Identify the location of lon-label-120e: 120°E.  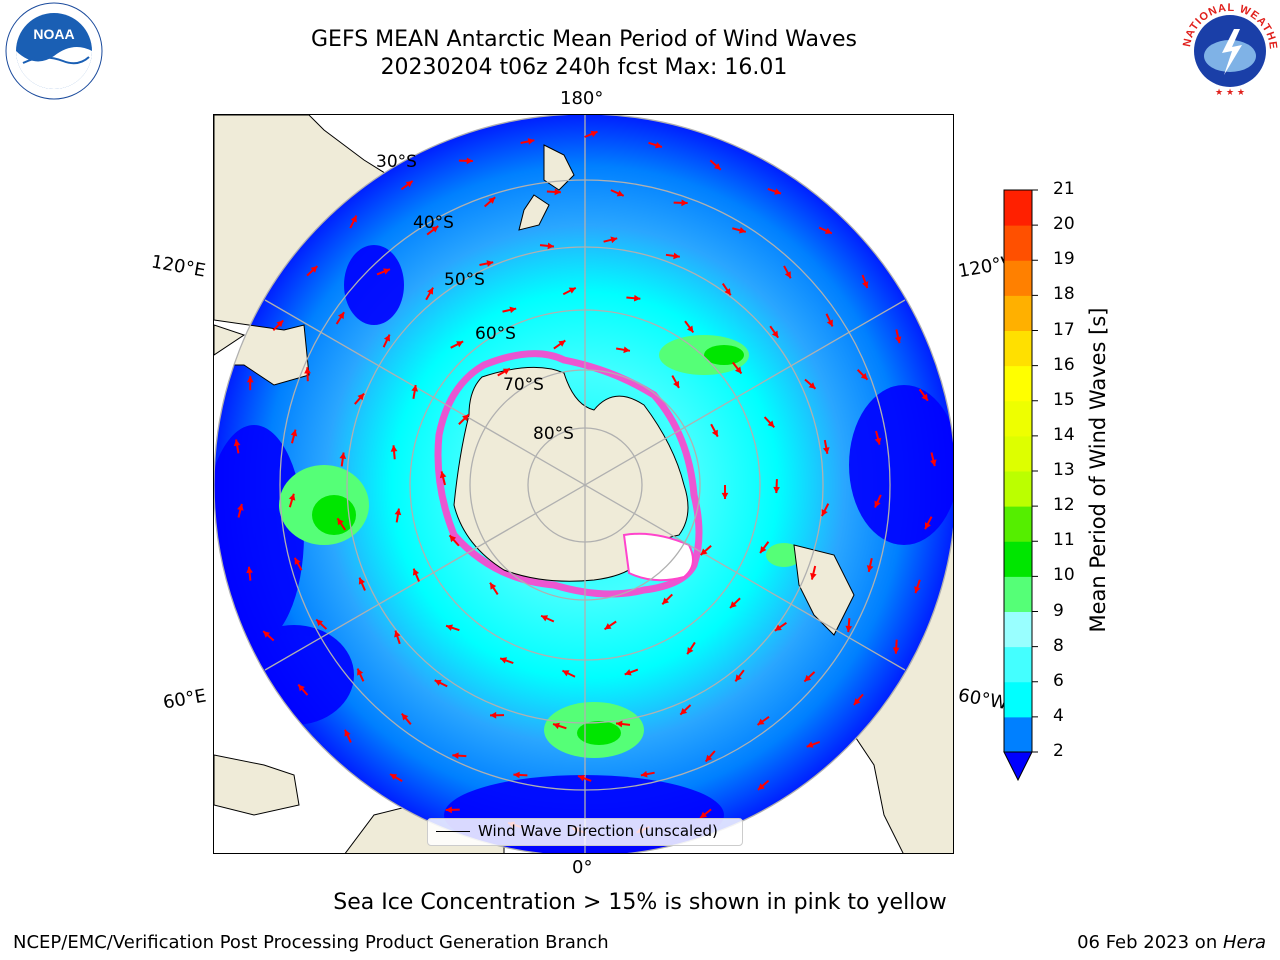
(178, 266).